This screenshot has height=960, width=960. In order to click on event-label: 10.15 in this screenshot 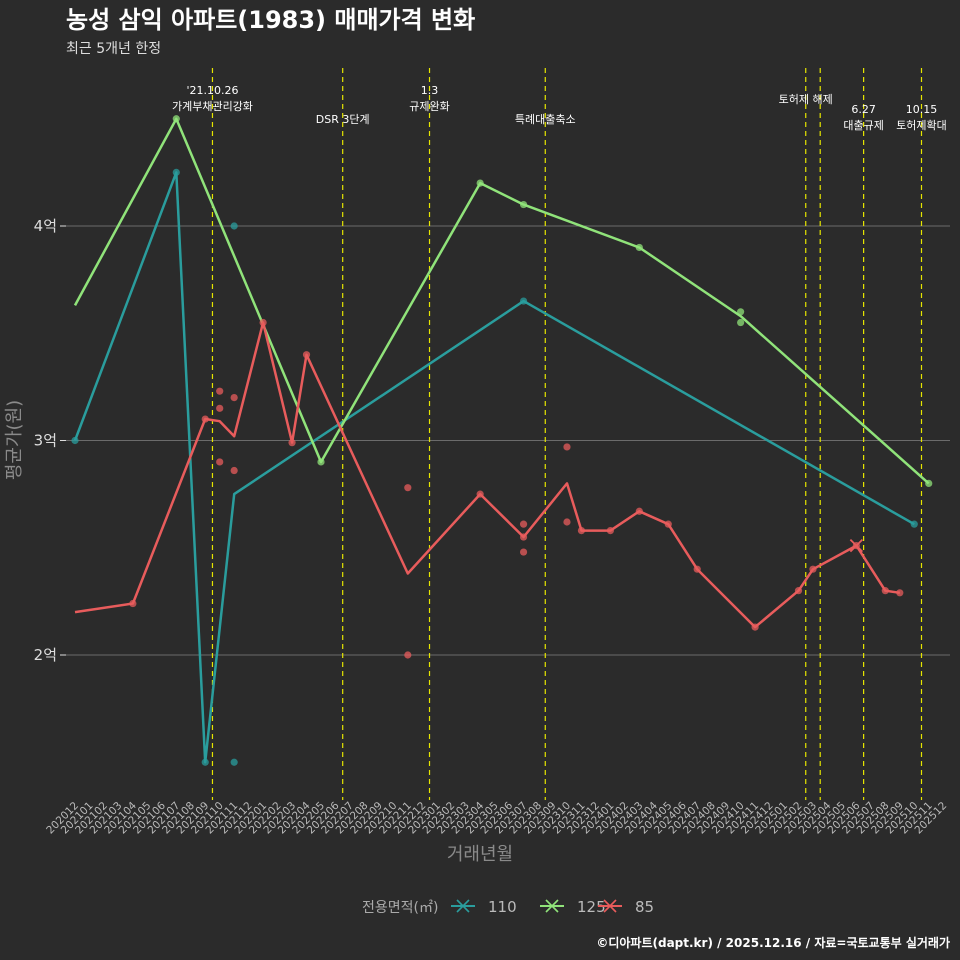, I will do `click(922, 109)`.